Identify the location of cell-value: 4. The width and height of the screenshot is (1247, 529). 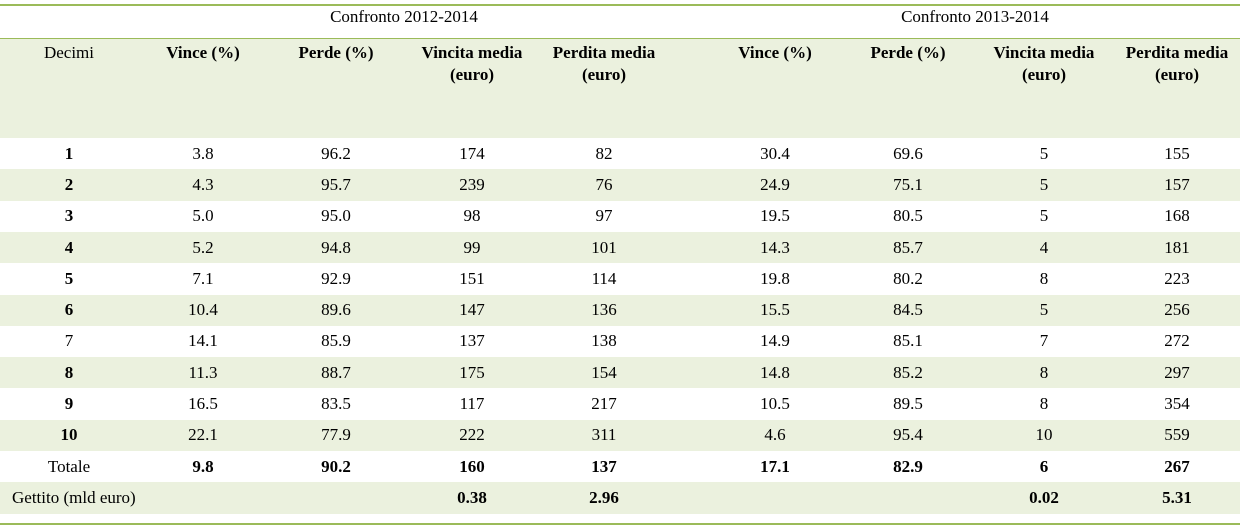
(1044, 247).